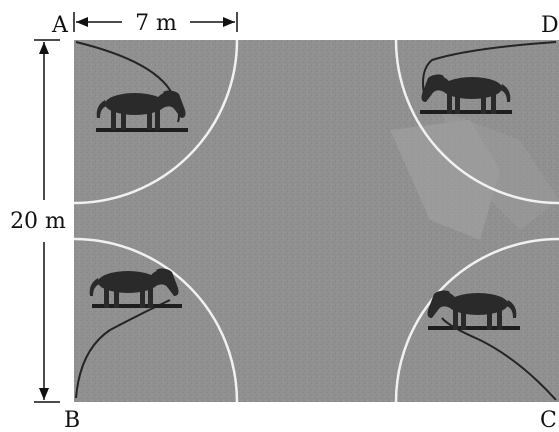 The height and width of the screenshot is (432, 559). Describe the element at coordinates (476, 122) in the screenshot. I see `grazing-arc-d` at that location.